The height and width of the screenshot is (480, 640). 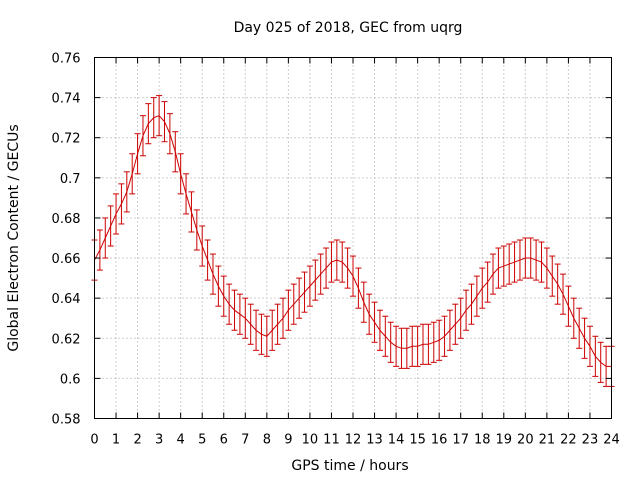 What do you see at coordinates (66, 339) in the screenshot?
I see `y-tick-label: 0.62` at bounding box center [66, 339].